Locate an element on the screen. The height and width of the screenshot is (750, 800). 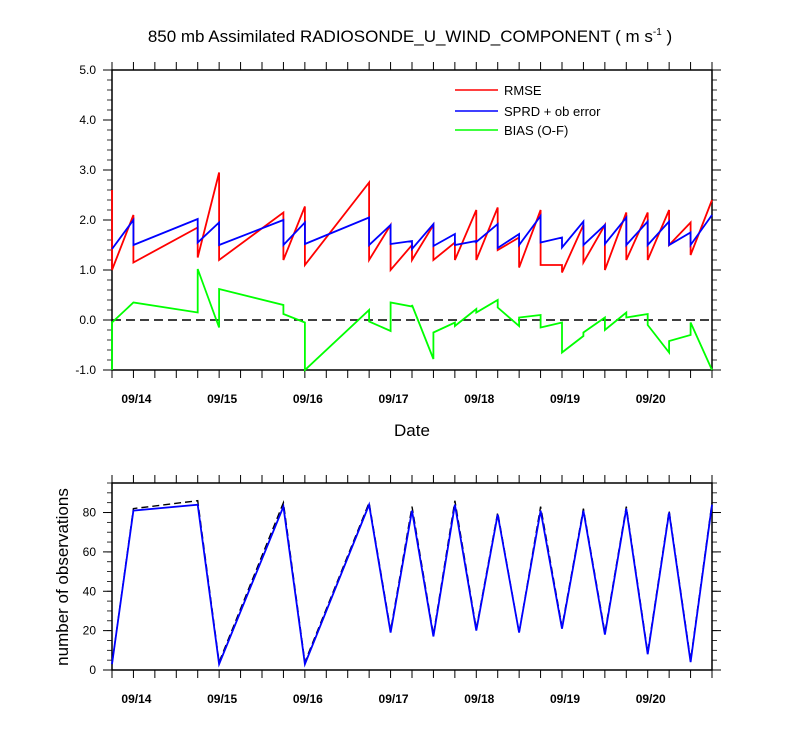
x-axis-label: Date is located at coordinates (412, 430).